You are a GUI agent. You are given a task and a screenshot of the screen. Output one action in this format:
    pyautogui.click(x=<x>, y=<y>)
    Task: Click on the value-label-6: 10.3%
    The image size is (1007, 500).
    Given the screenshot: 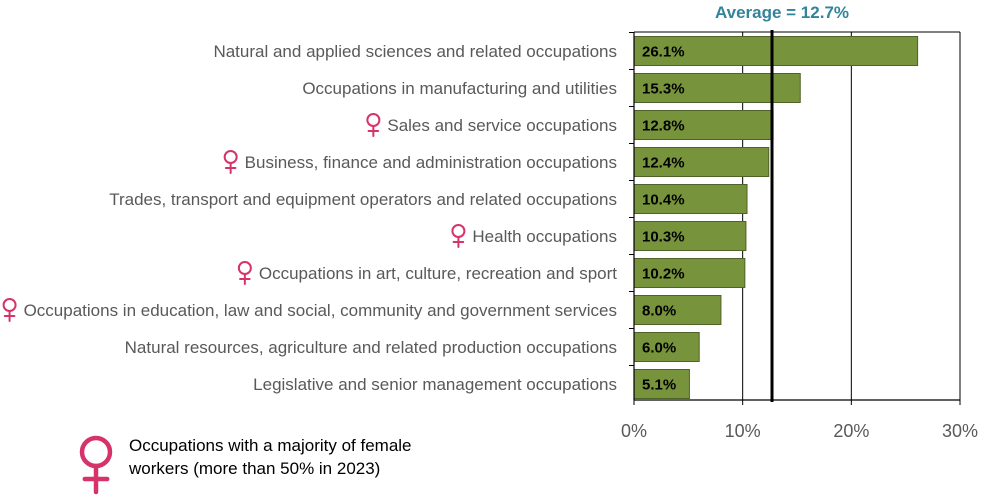 What is the action you would take?
    pyautogui.click(x=663, y=237)
    